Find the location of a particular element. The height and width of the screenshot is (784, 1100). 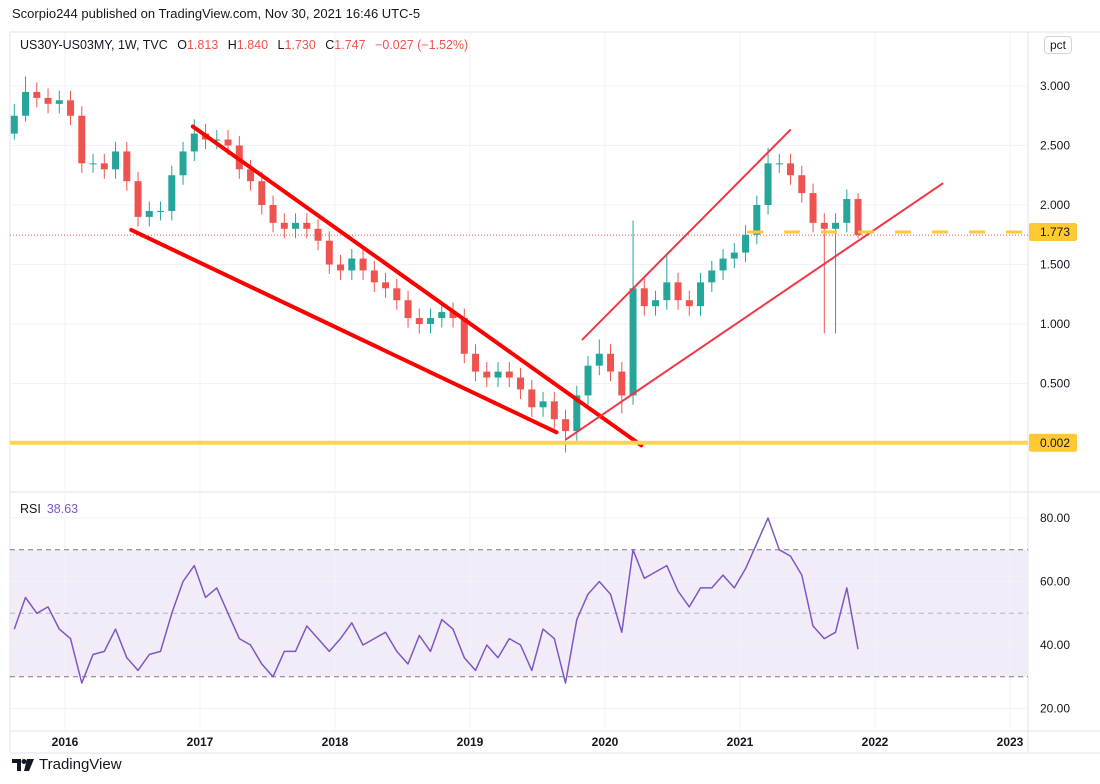

rsi-label: RSI is located at coordinates (30, 509).